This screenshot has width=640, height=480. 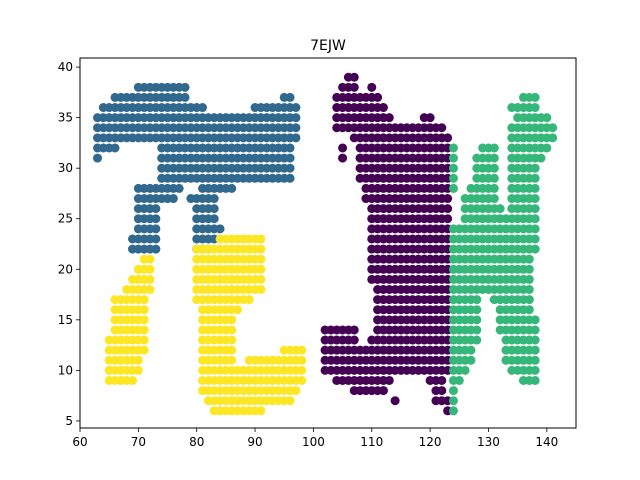 I want to click on y-tick-label: 25, so click(x=65, y=219).